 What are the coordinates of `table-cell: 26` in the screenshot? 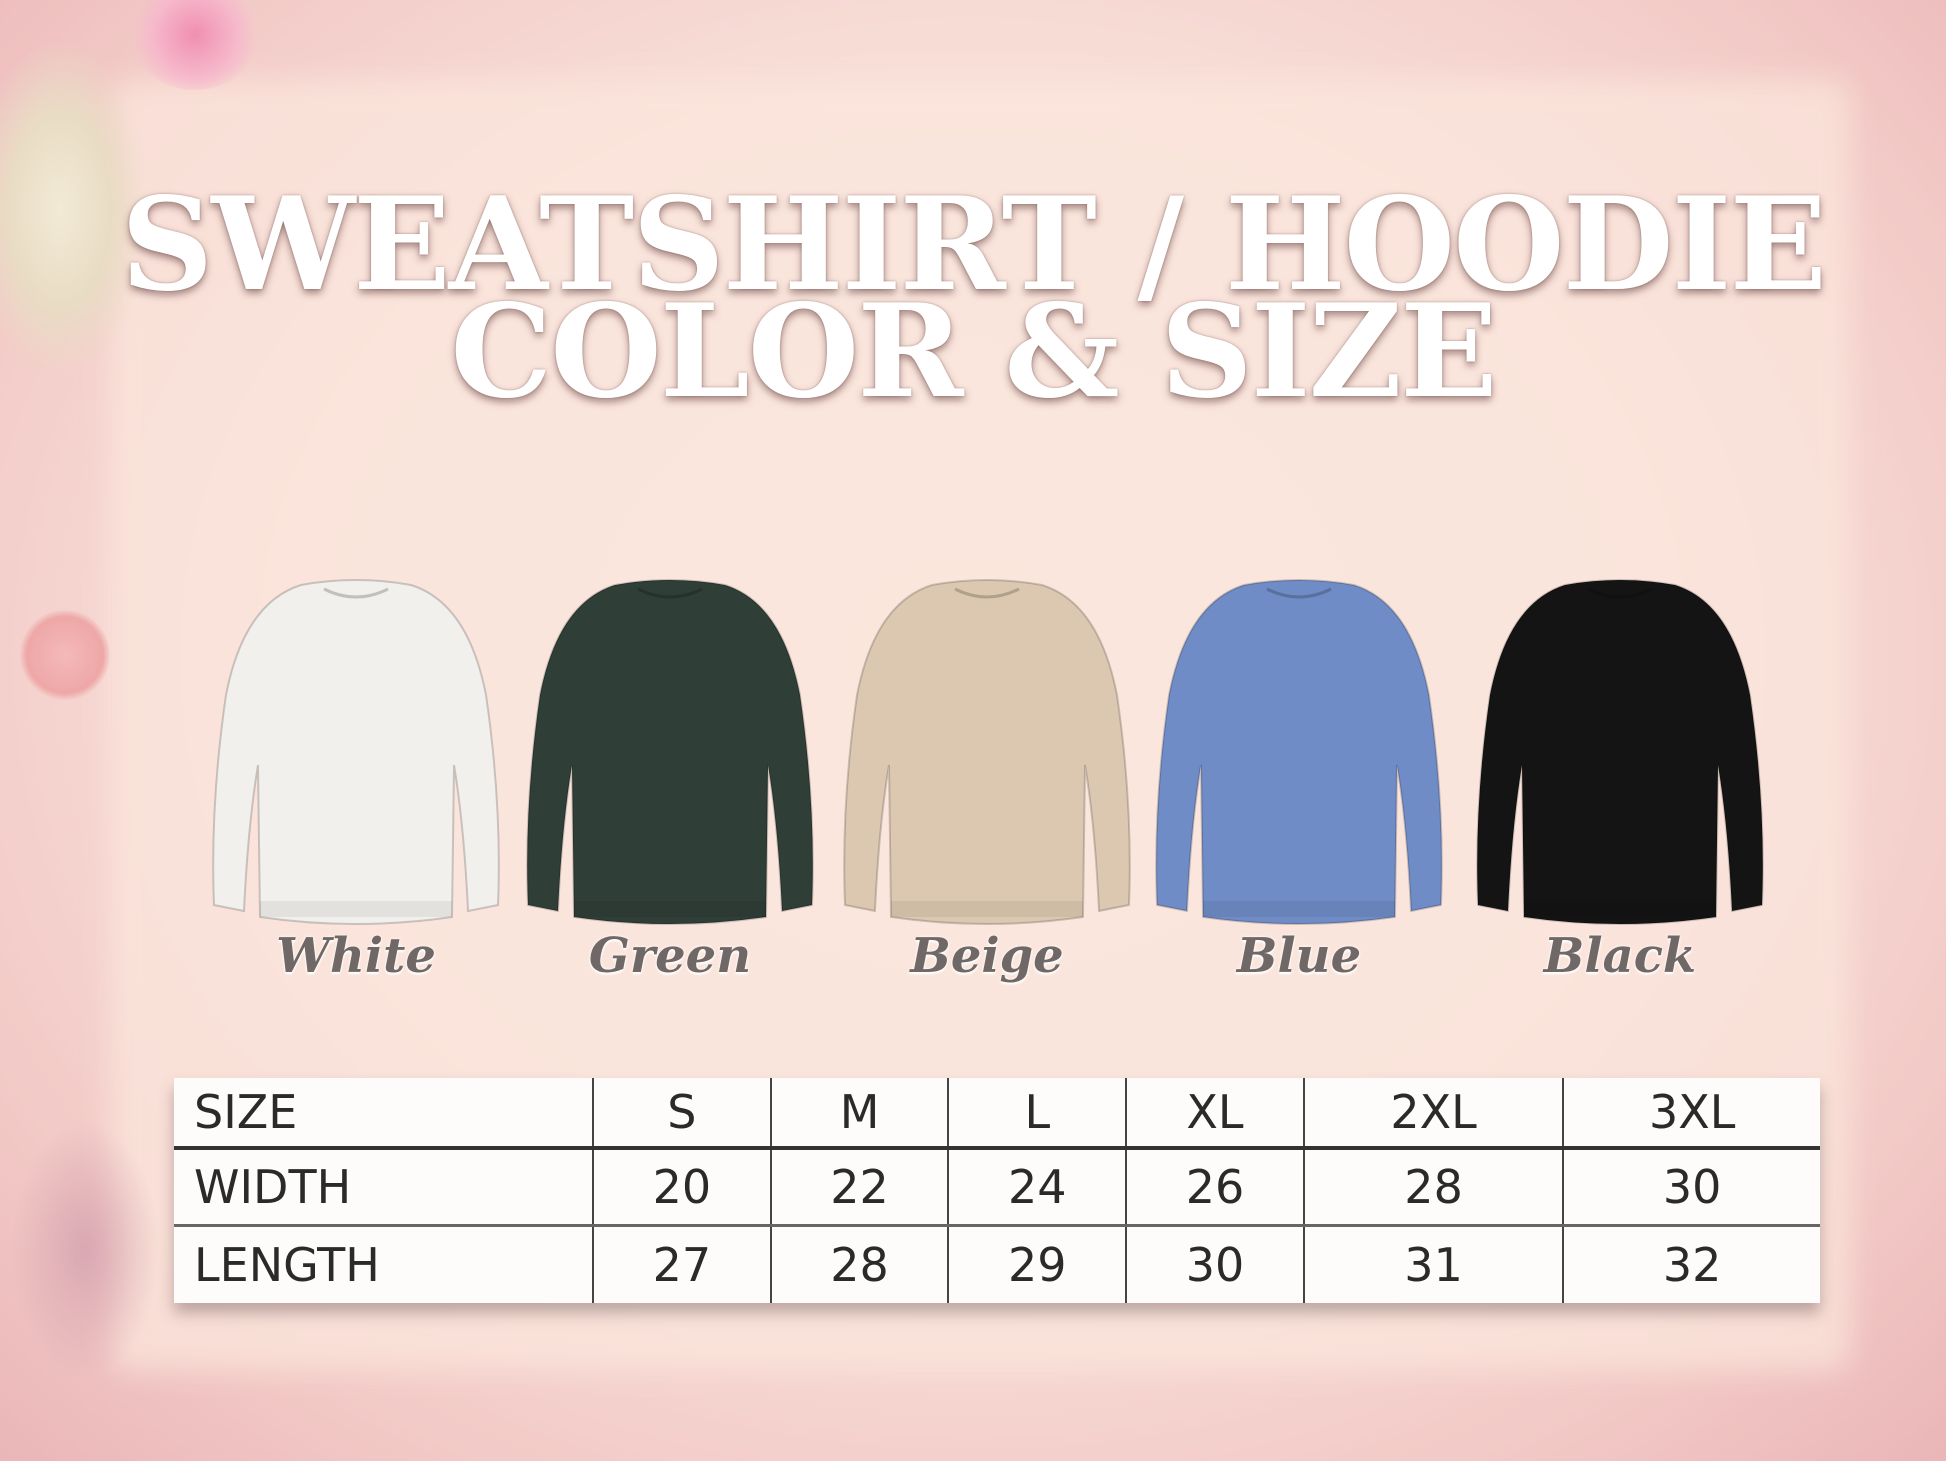 It's located at (1214, 1187).